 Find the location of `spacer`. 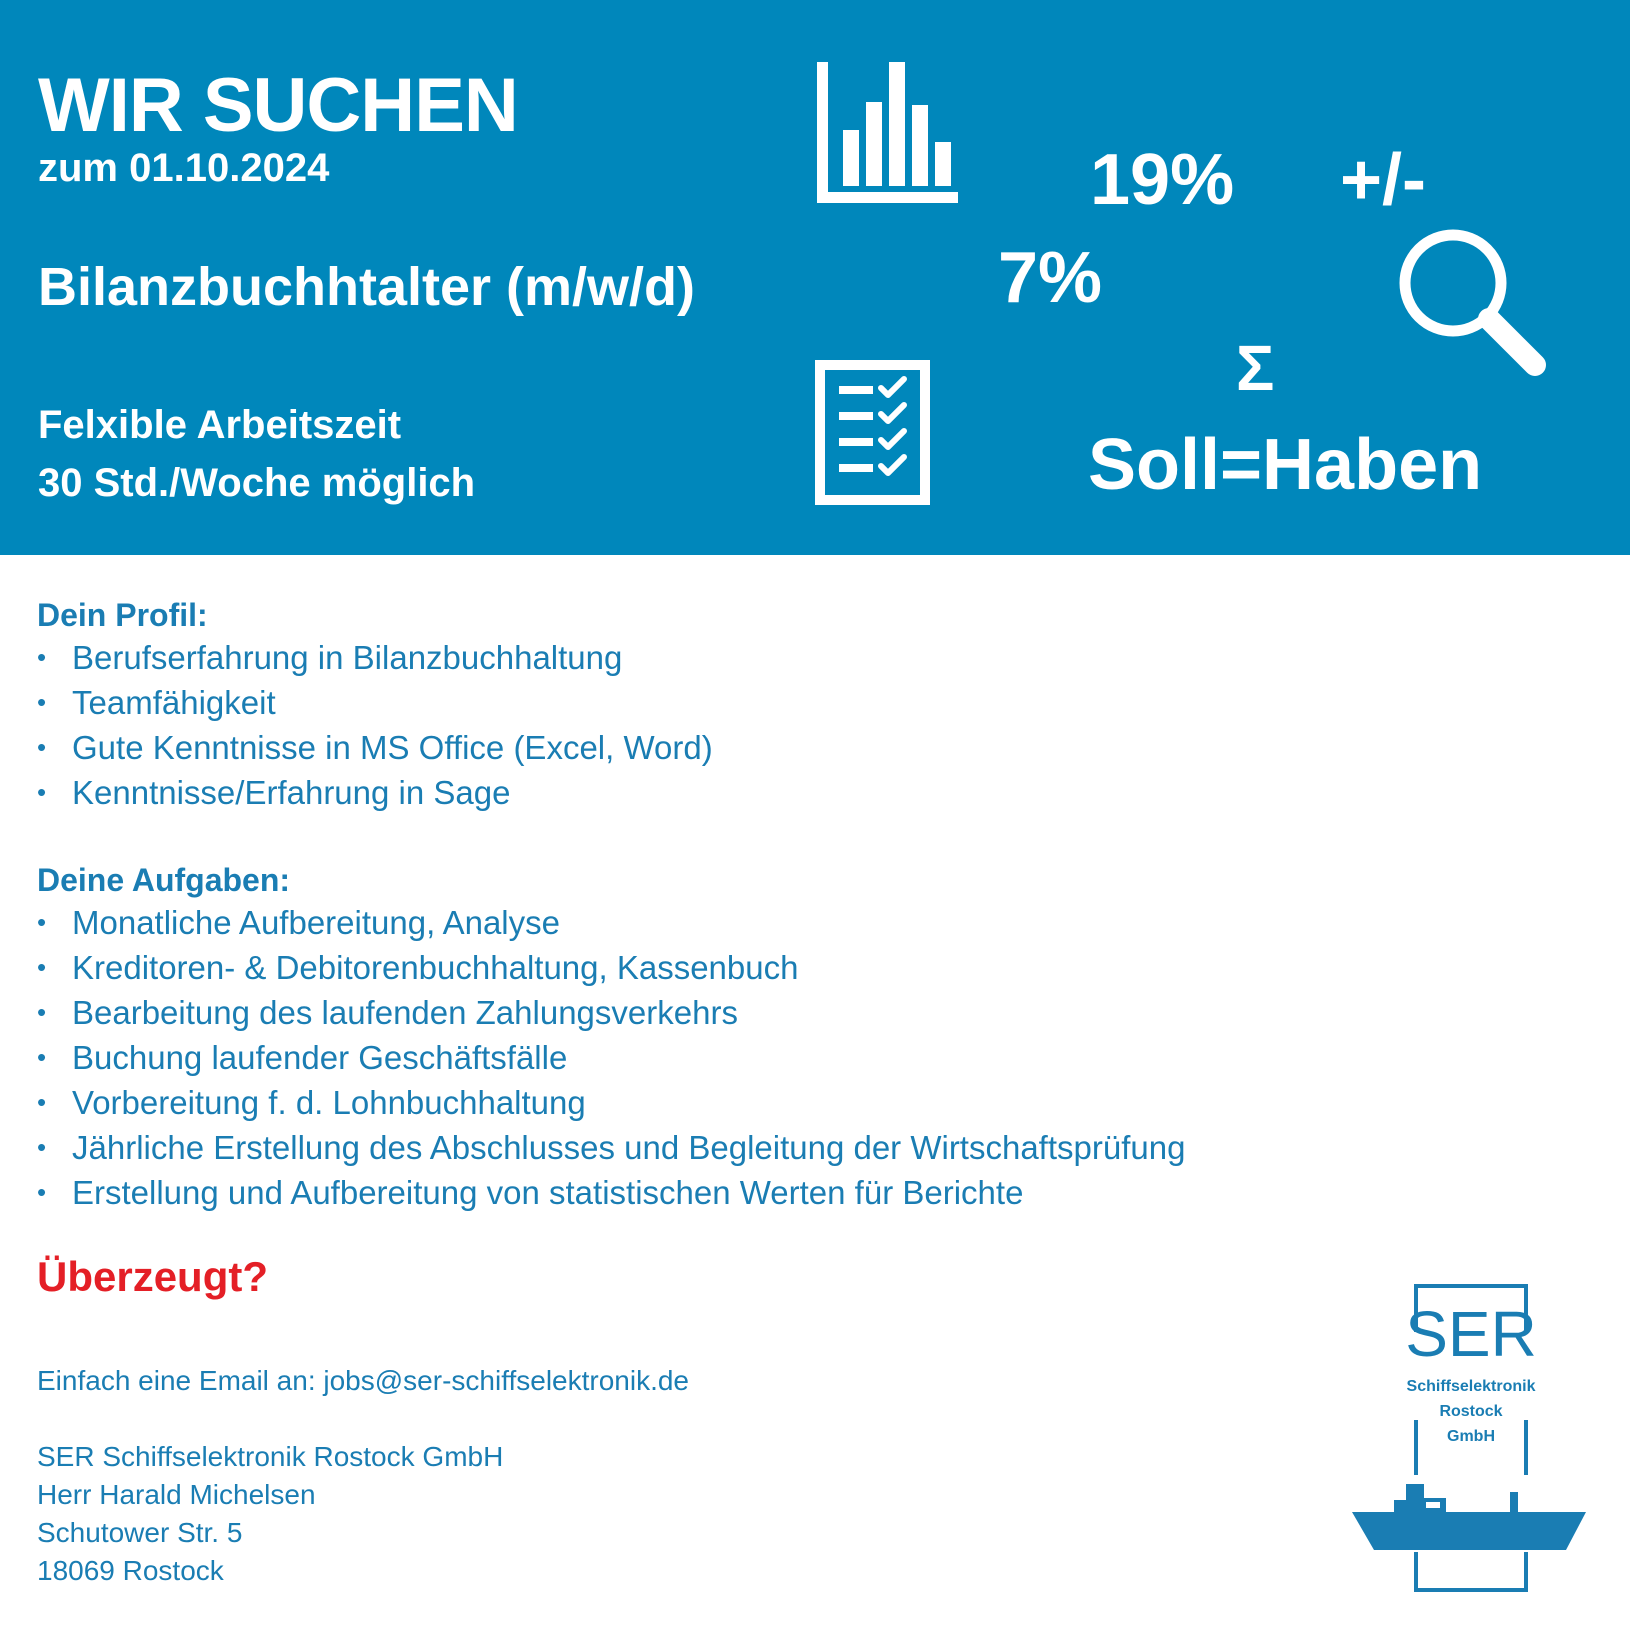

spacer is located at coordinates (697, 837).